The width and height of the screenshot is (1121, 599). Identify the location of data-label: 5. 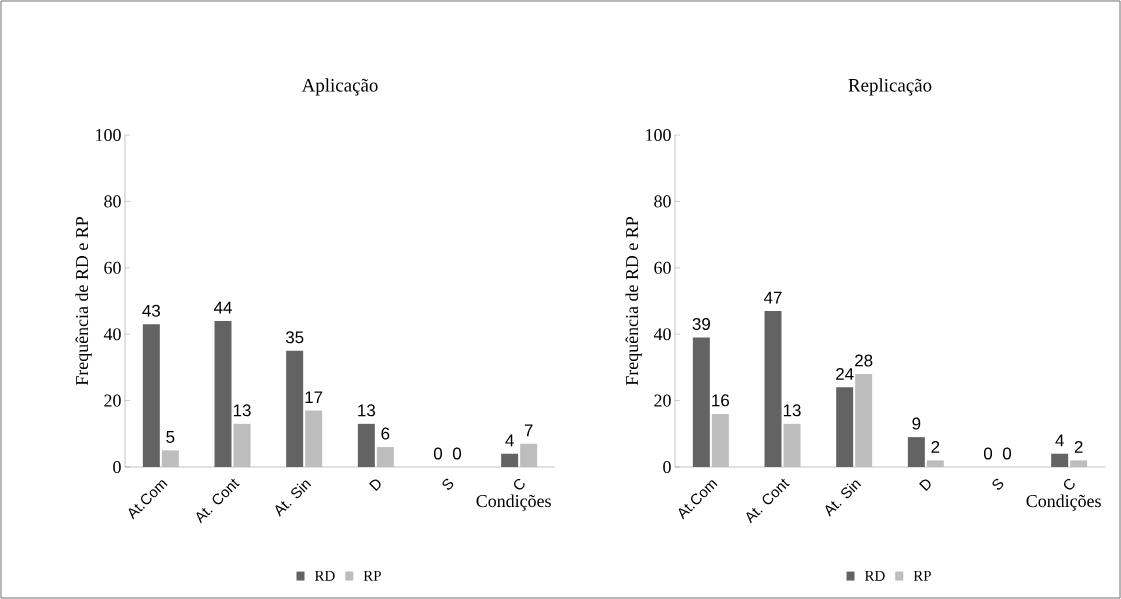
(170, 437).